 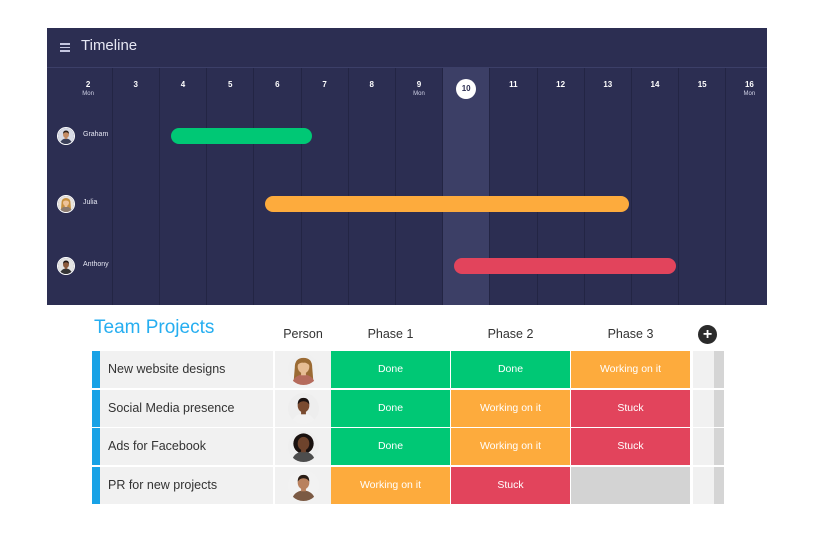 What do you see at coordinates (560, 186) in the screenshot?
I see `day-column-12: 12` at bounding box center [560, 186].